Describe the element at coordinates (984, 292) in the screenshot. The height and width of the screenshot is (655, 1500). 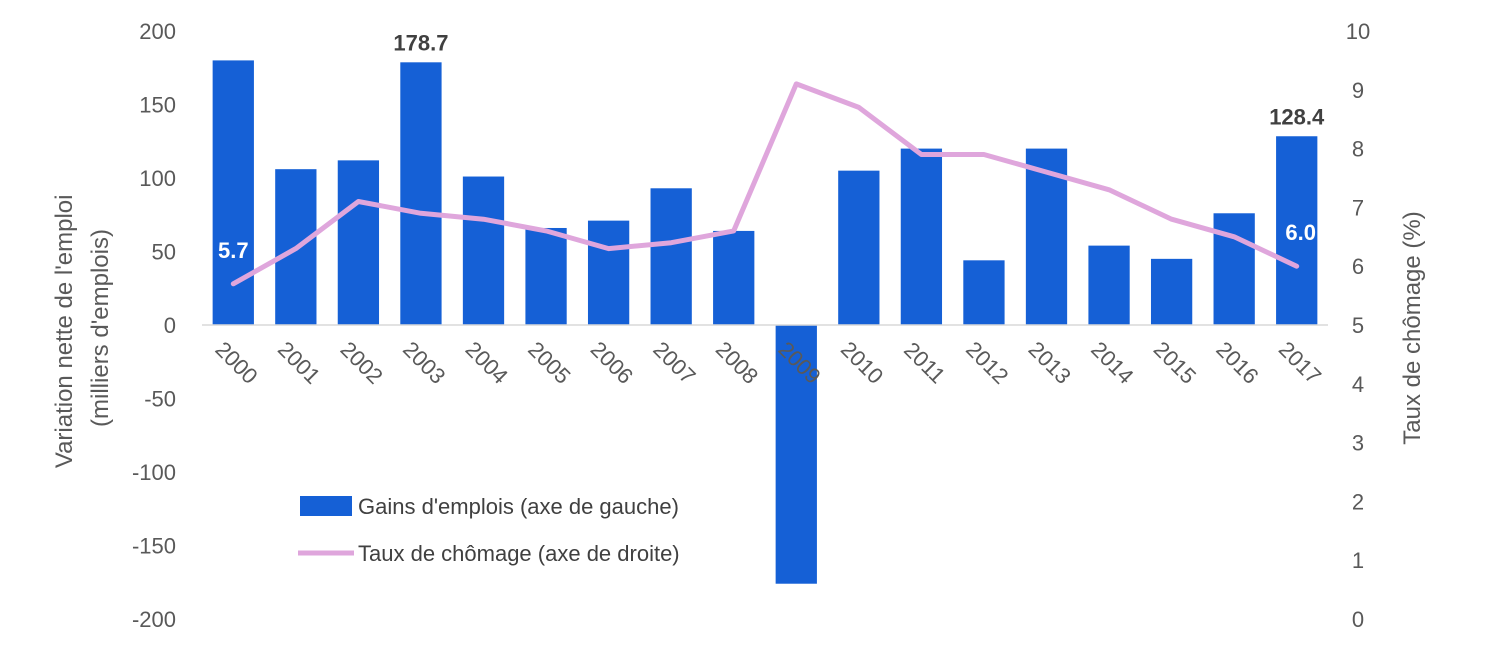
I see `bar-2012` at that location.